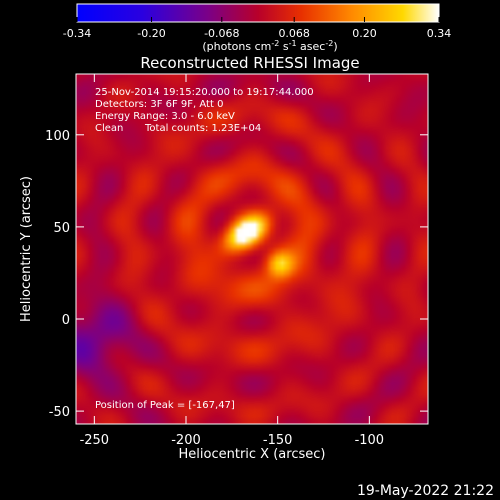 This screenshot has height=500, width=500. I want to click on x-tick-label: -250, so click(95, 440).